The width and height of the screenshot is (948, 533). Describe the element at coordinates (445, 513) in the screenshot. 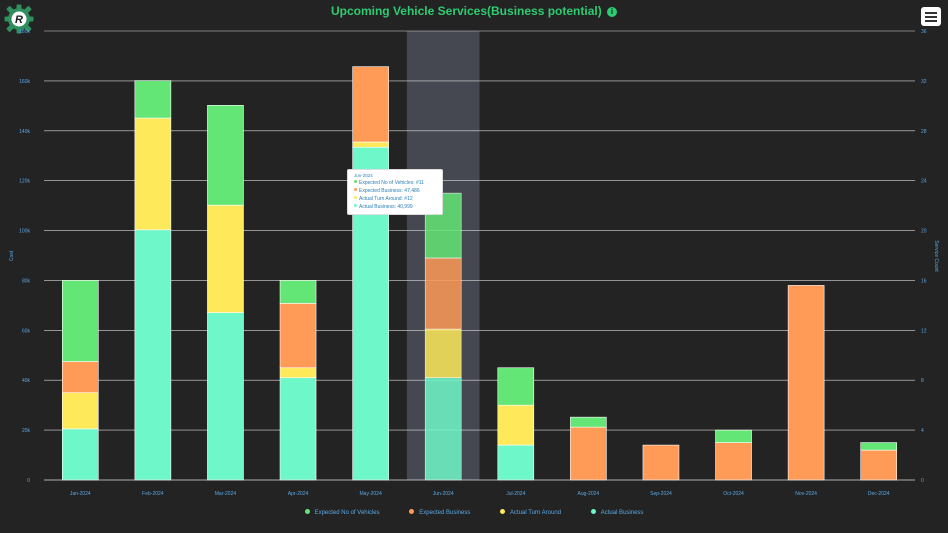

I see `legend-label: Expected Business` at that location.